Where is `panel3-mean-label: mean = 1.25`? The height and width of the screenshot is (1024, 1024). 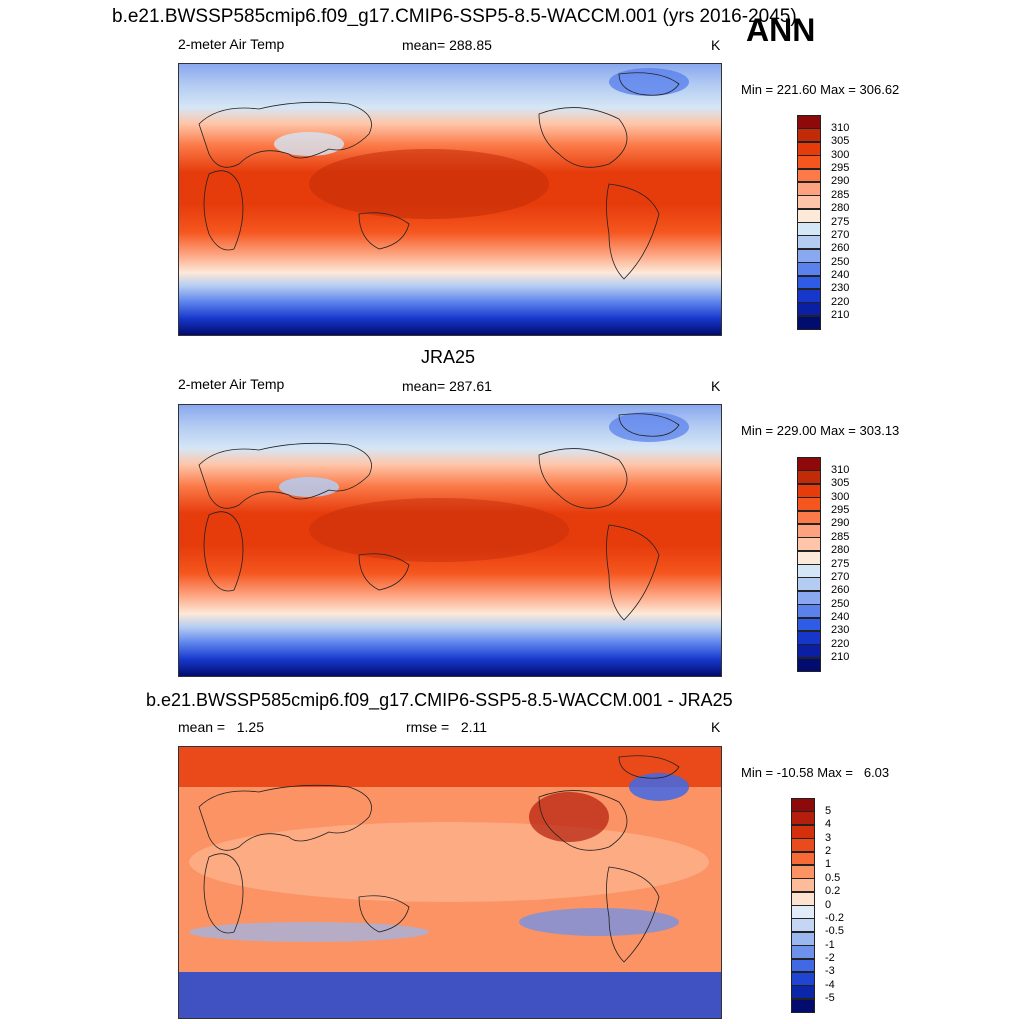 panel3-mean-label: mean = 1.25 is located at coordinates (221, 727).